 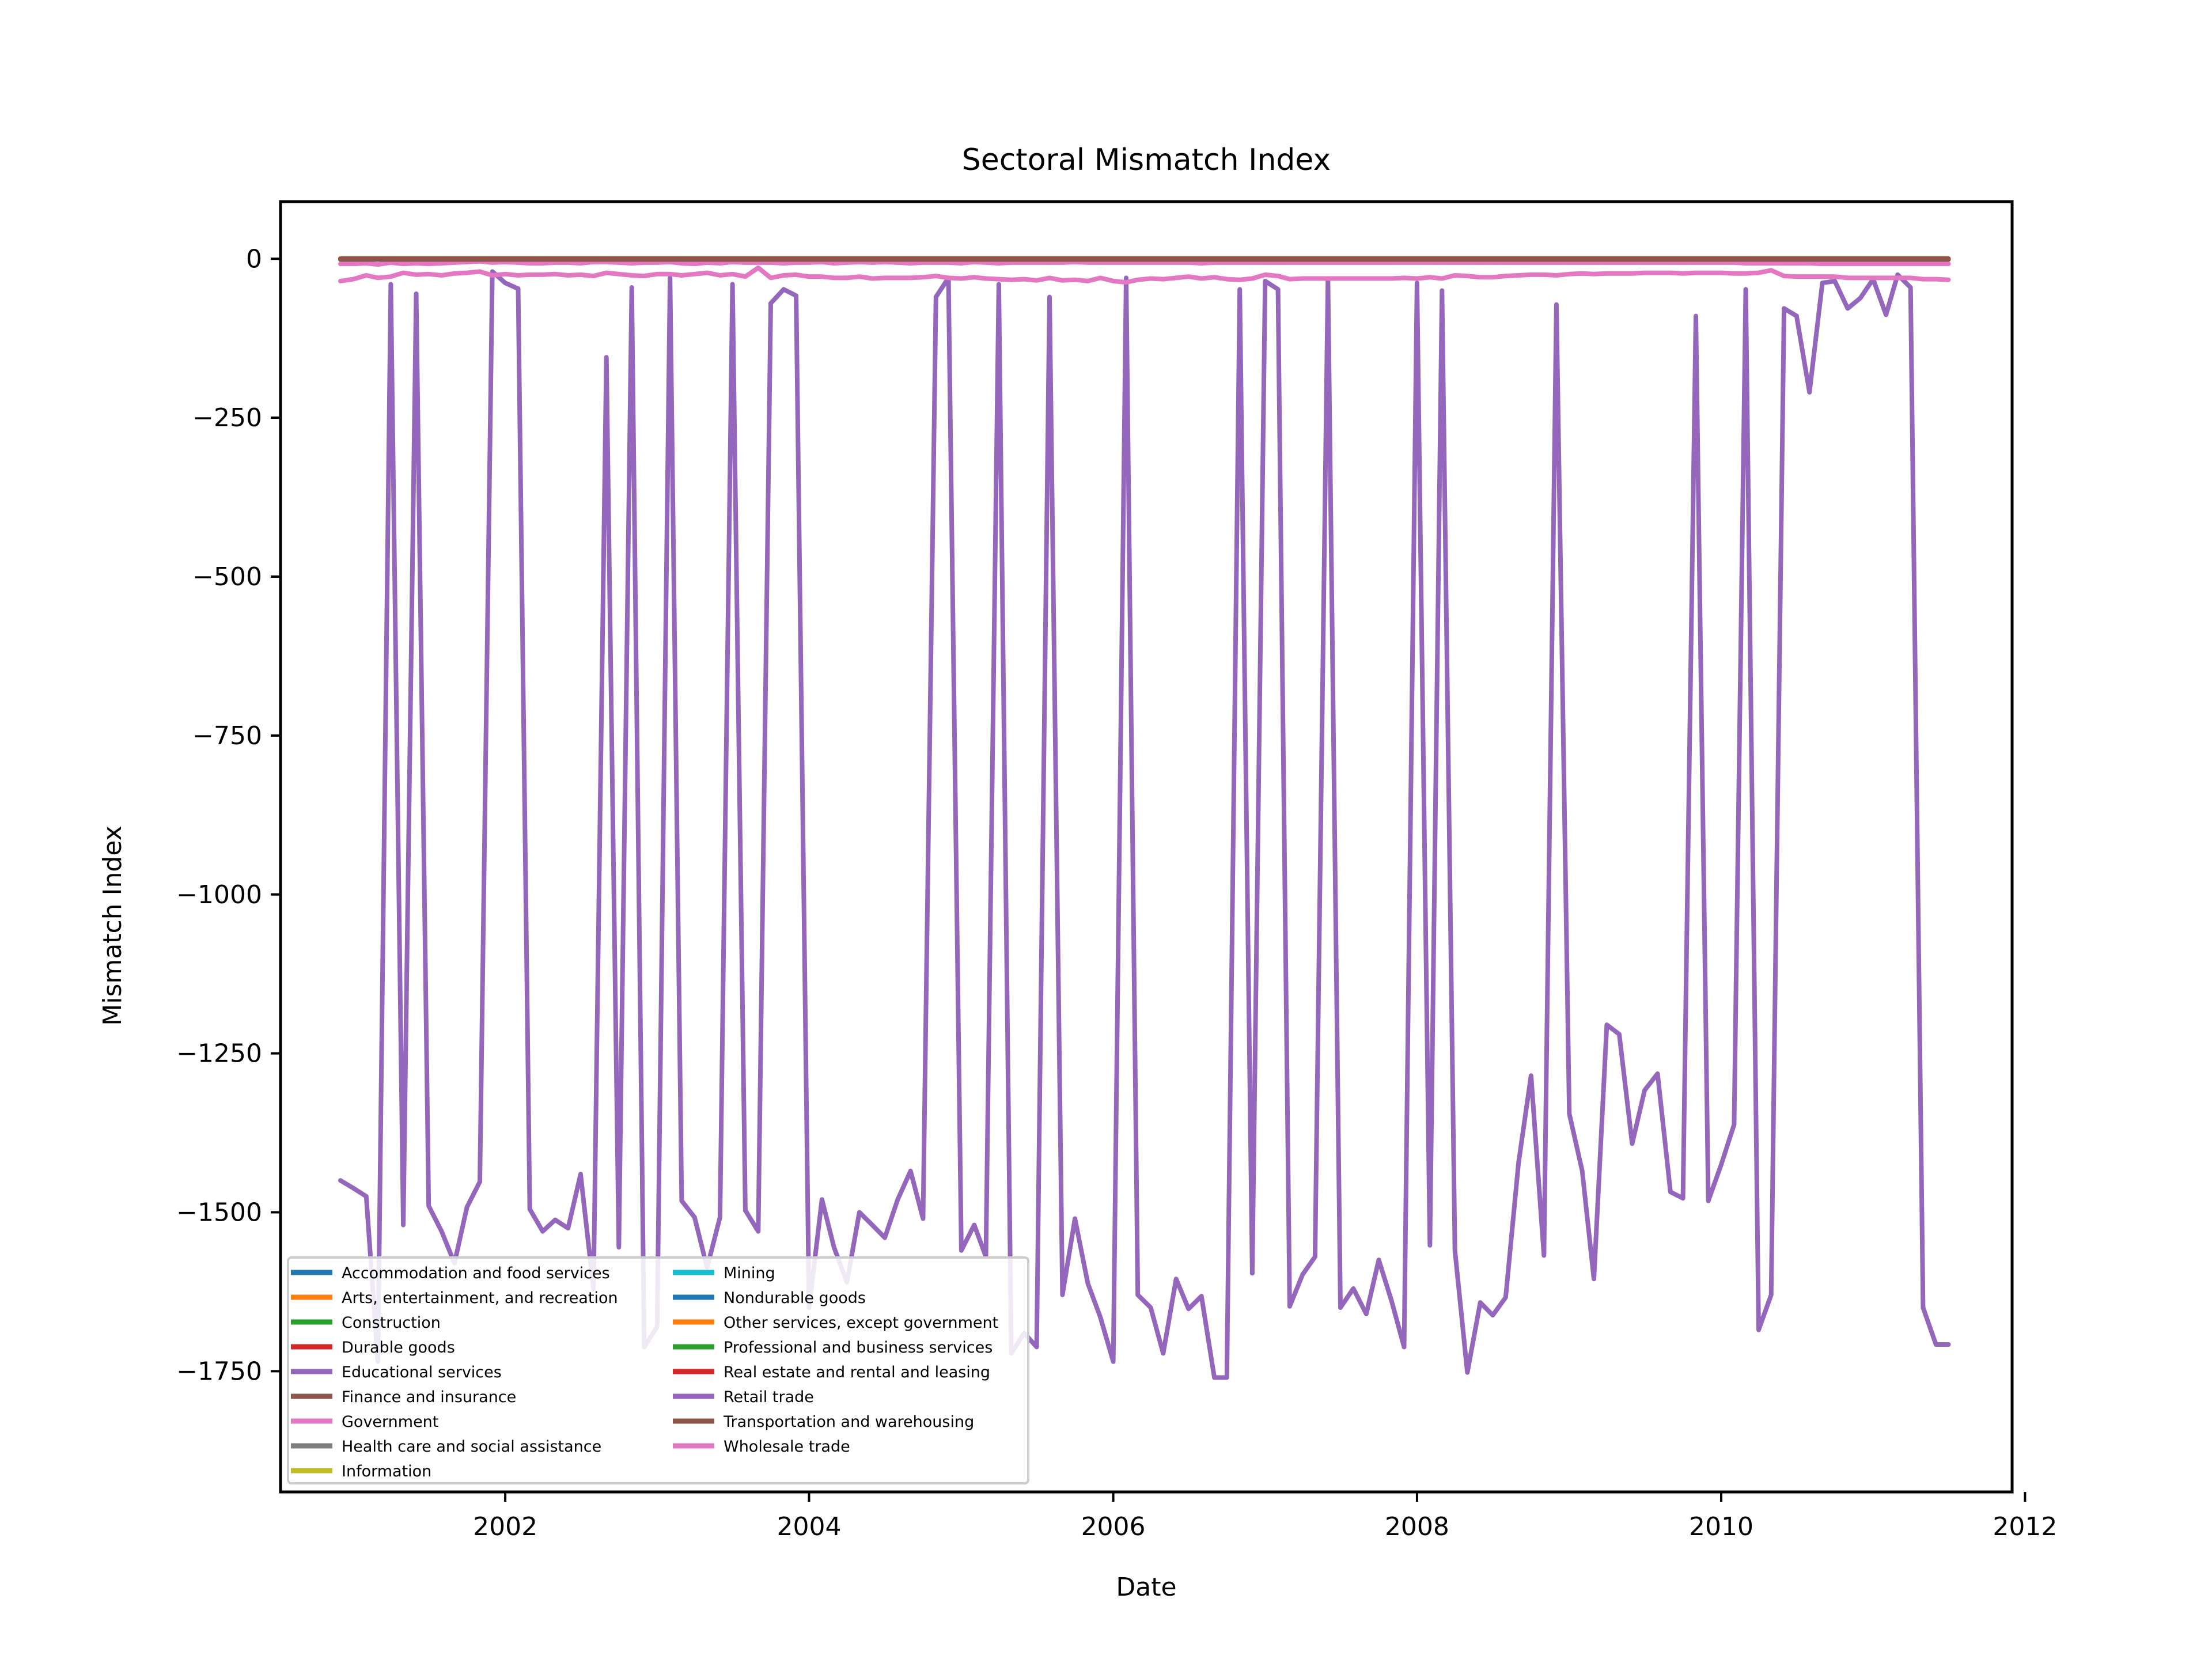 What do you see at coordinates (391, 1323) in the screenshot?
I see `legend-label-construction: Construction` at bounding box center [391, 1323].